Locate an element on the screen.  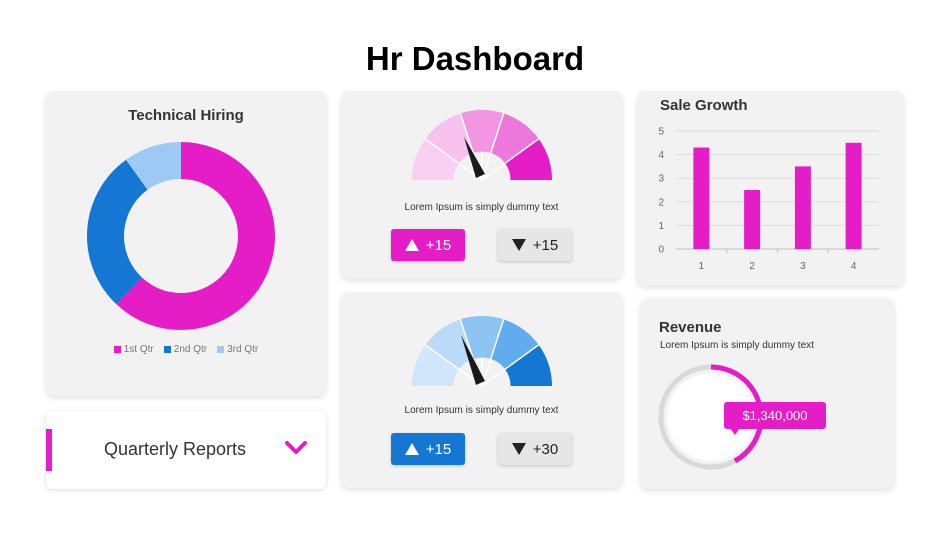
x-tick-label: 1 is located at coordinates (702, 266).